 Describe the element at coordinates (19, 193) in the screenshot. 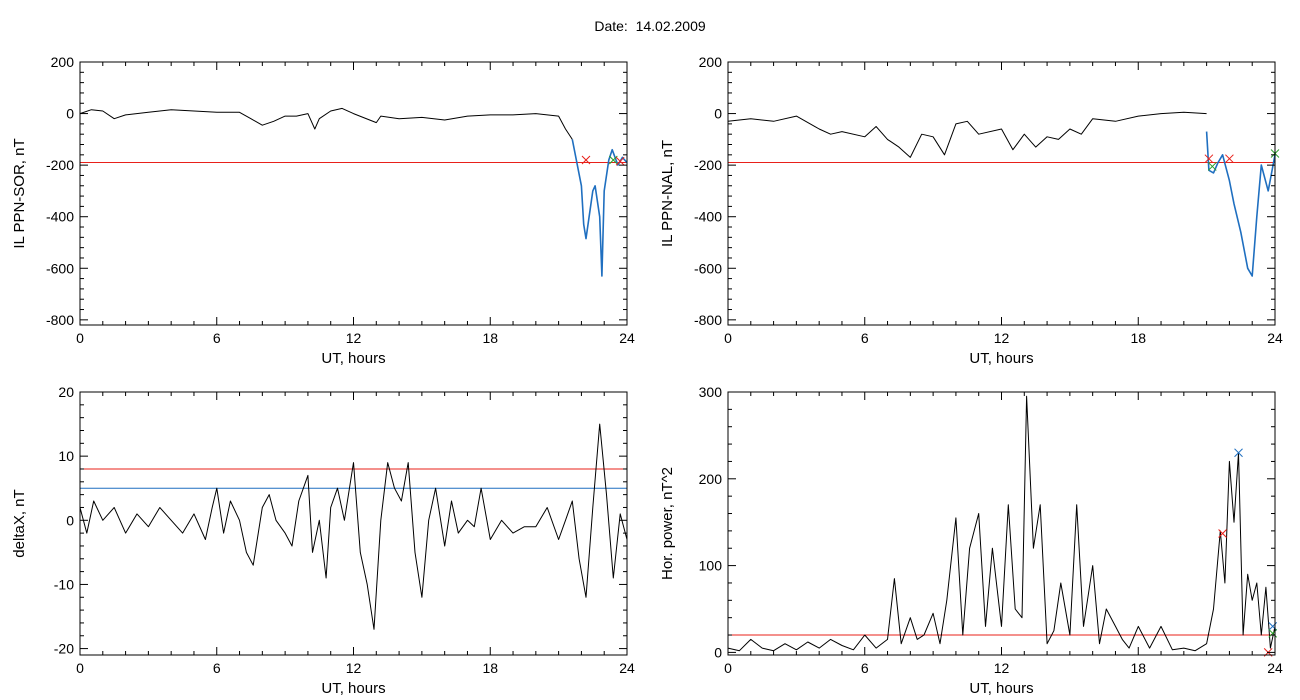

I see `y-axis-label: IL PPN-SOR, nT` at that location.